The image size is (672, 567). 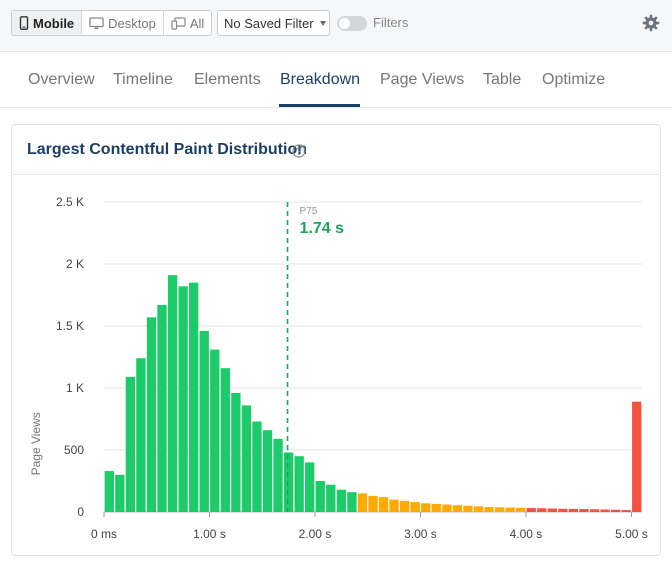 What do you see at coordinates (320, 79) in the screenshot?
I see `tab-breakdown: Breakdown` at bounding box center [320, 79].